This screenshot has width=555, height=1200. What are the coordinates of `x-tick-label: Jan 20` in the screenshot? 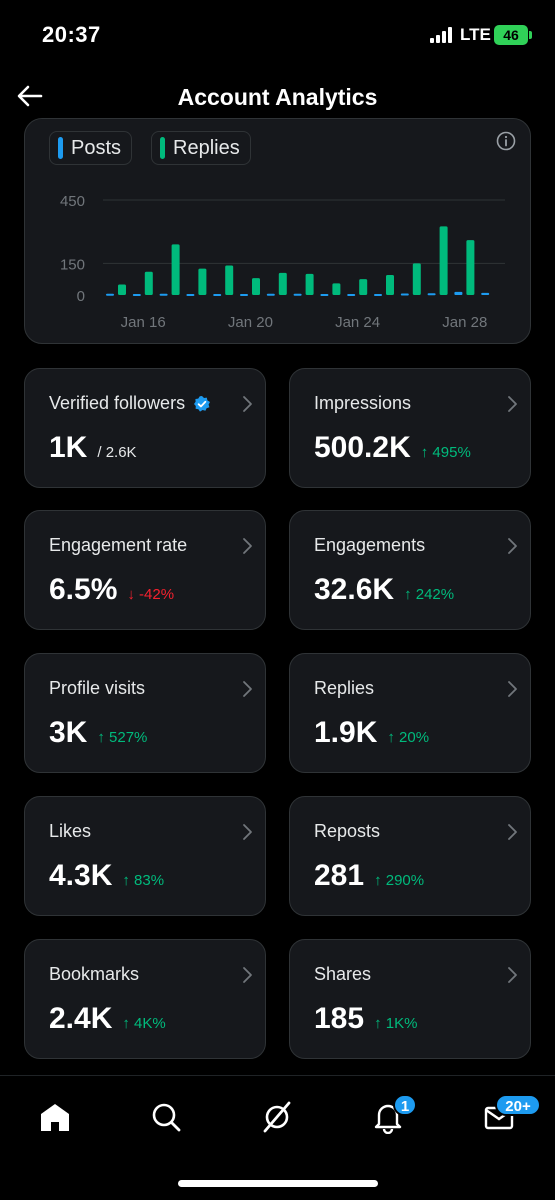 It's located at (250, 322).